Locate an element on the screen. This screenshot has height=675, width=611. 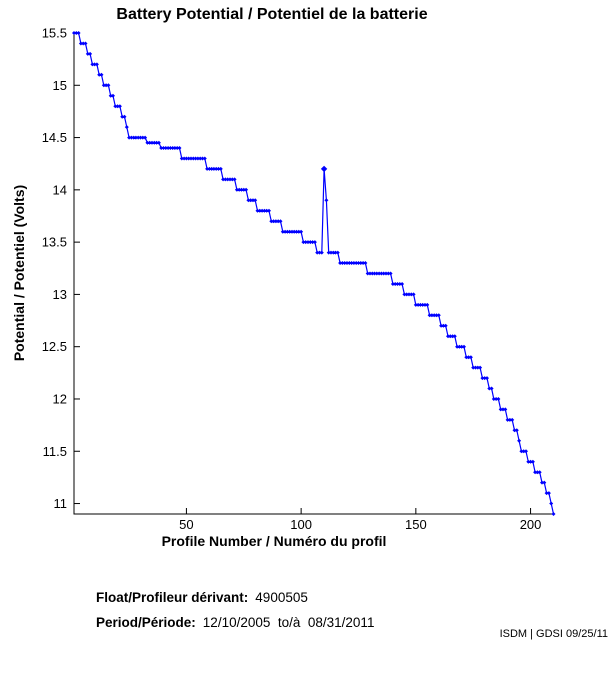
y-tick-label: 12.5 is located at coordinates (54, 346).